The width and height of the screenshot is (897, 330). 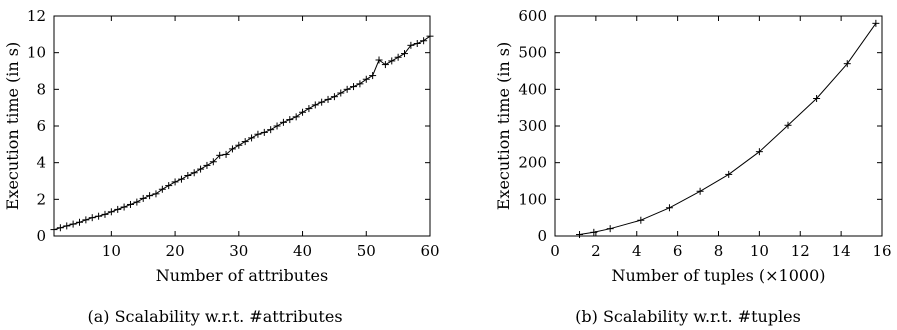 I want to click on y-tick-label: 300, so click(x=532, y=126).